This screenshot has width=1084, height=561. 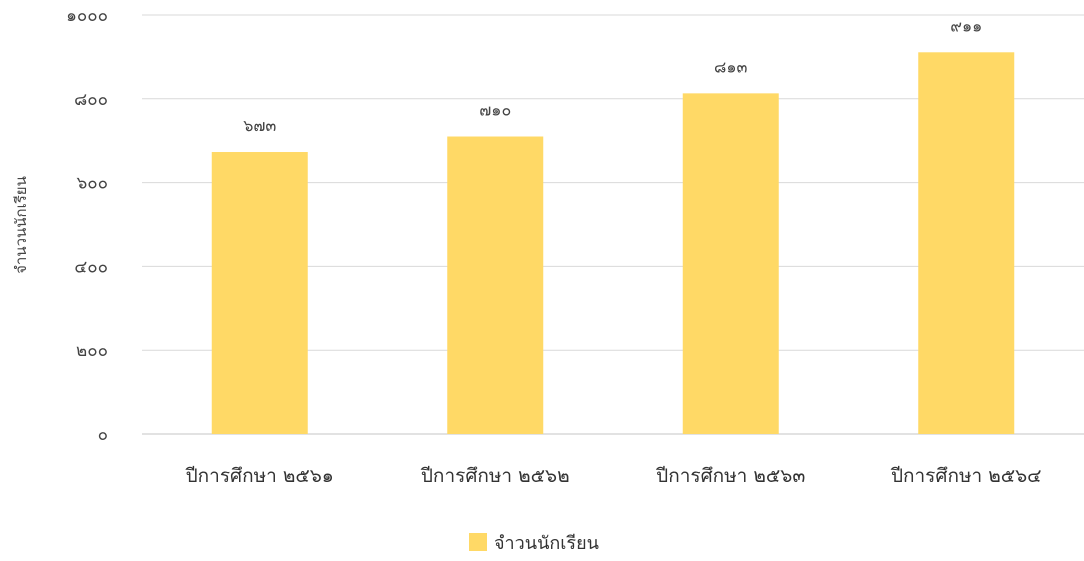 I want to click on data-label: ๖๗๓, so click(x=259, y=125).